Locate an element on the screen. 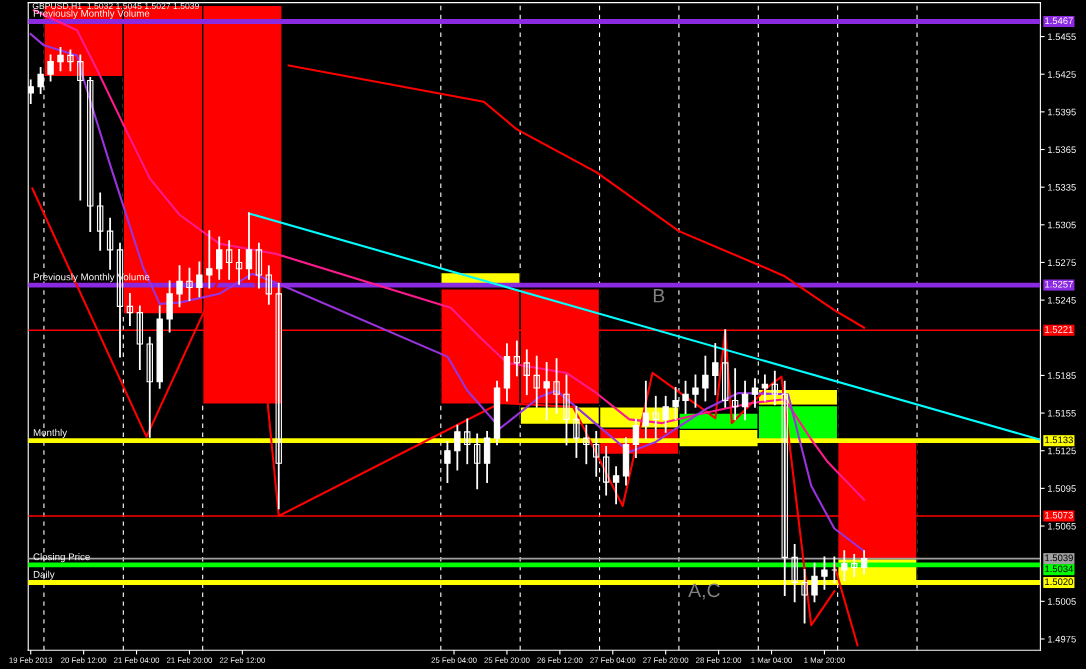 This screenshot has width=1086, height=669. y-tick-label: 1.5245 is located at coordinates (1062, 300).